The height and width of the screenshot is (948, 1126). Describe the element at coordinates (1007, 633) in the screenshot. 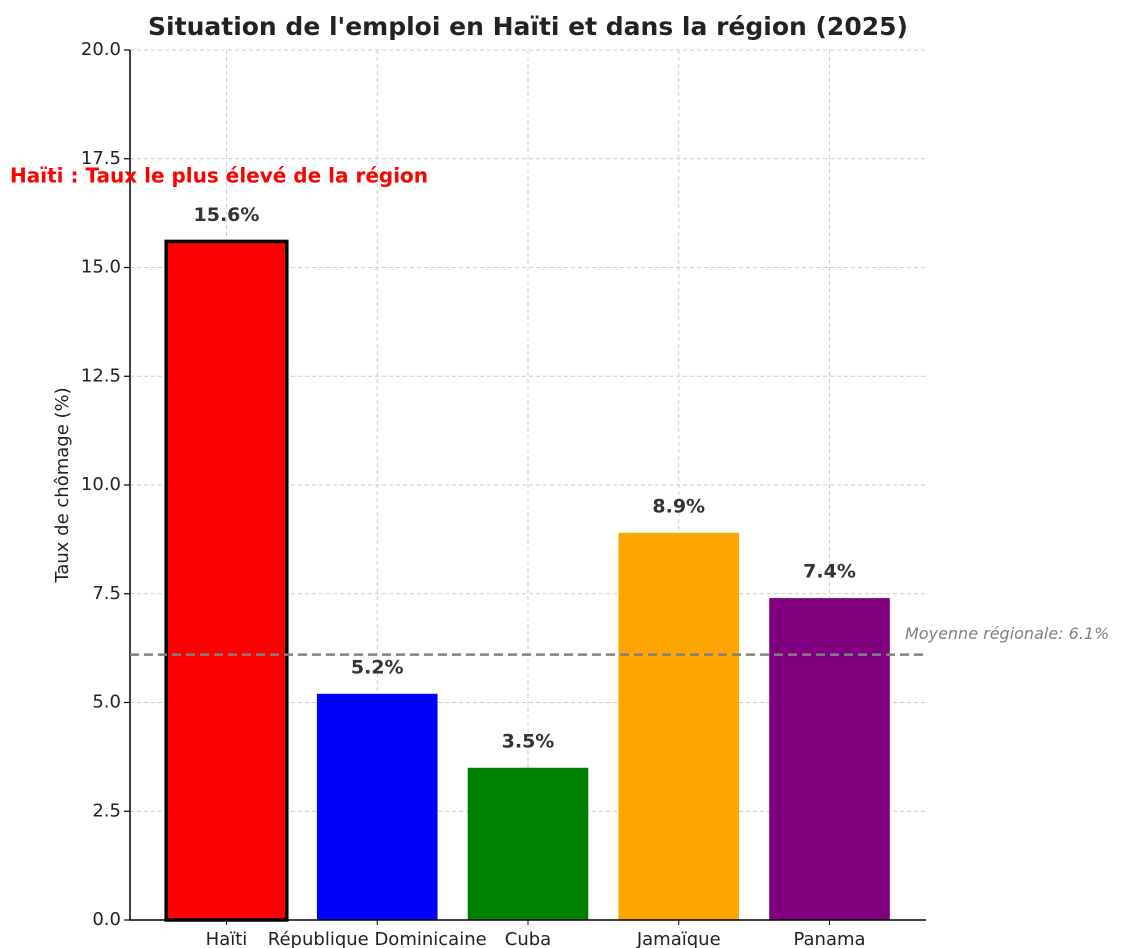

I see `reference-label: Moyenne régionale: 6.1%` at that location.